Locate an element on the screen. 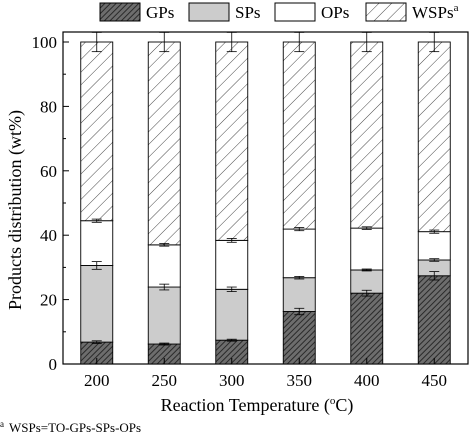  legend-item-sps: SPs is located at coordinates (224, 12).